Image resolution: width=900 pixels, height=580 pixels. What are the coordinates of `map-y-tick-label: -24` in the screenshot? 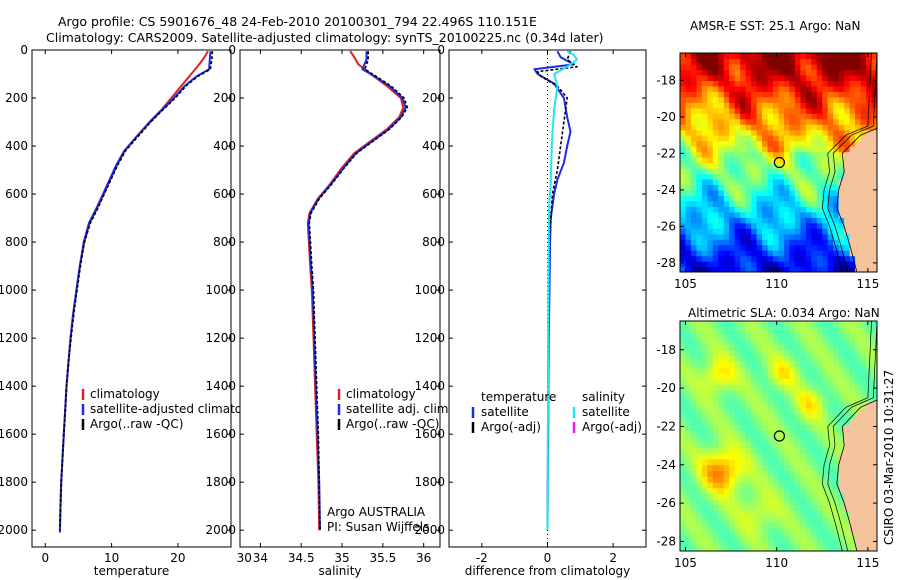 It's located at (666, 190).